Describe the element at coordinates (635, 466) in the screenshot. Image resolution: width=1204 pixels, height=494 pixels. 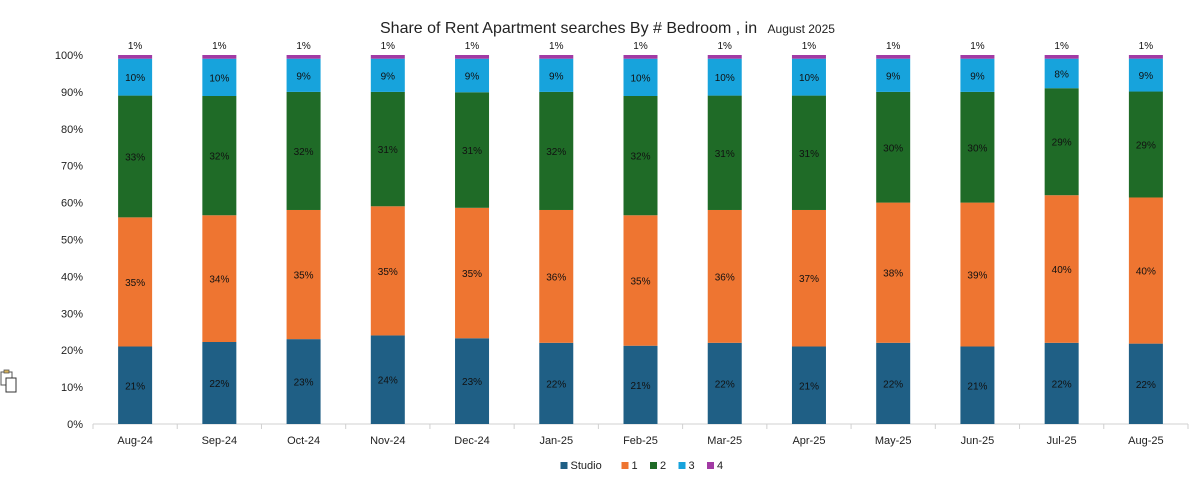
I see `legend-label: 1` at that location.